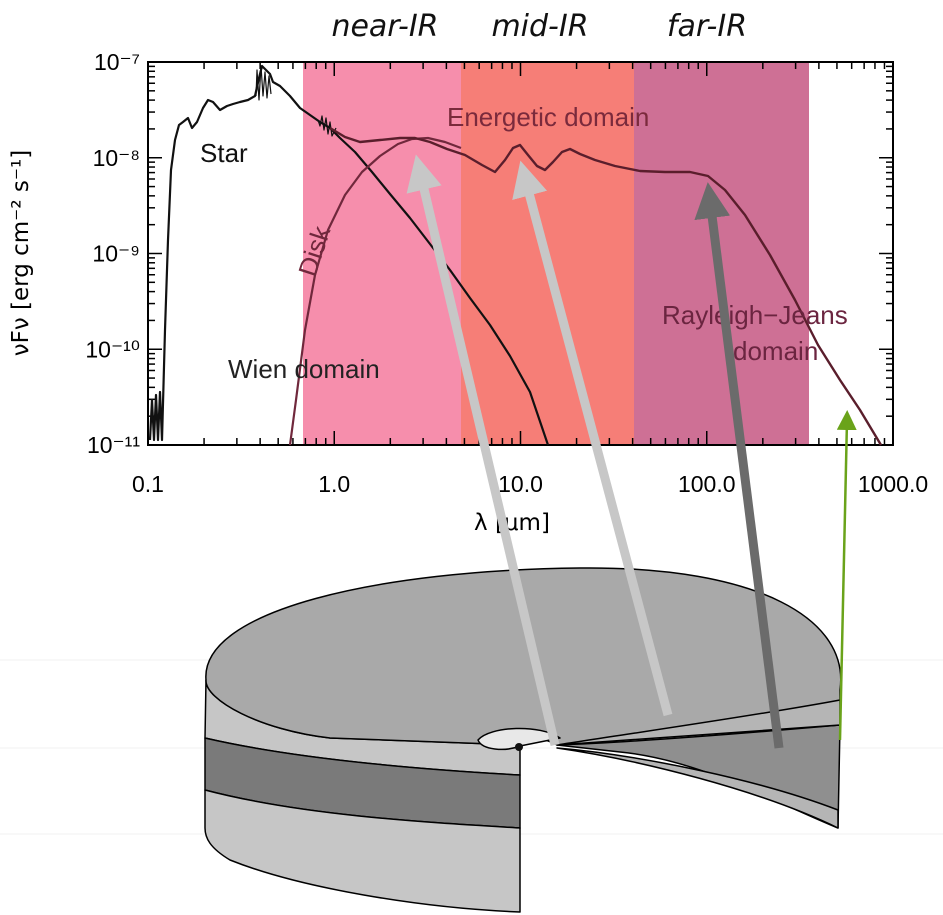 The image size is (943, 915). What do you see at coordinates (21, 253) in the screenshot?
I see `y-axis-title: νFν [erg cm⁻² s⁻¹]` at bounding box center [21, 253].